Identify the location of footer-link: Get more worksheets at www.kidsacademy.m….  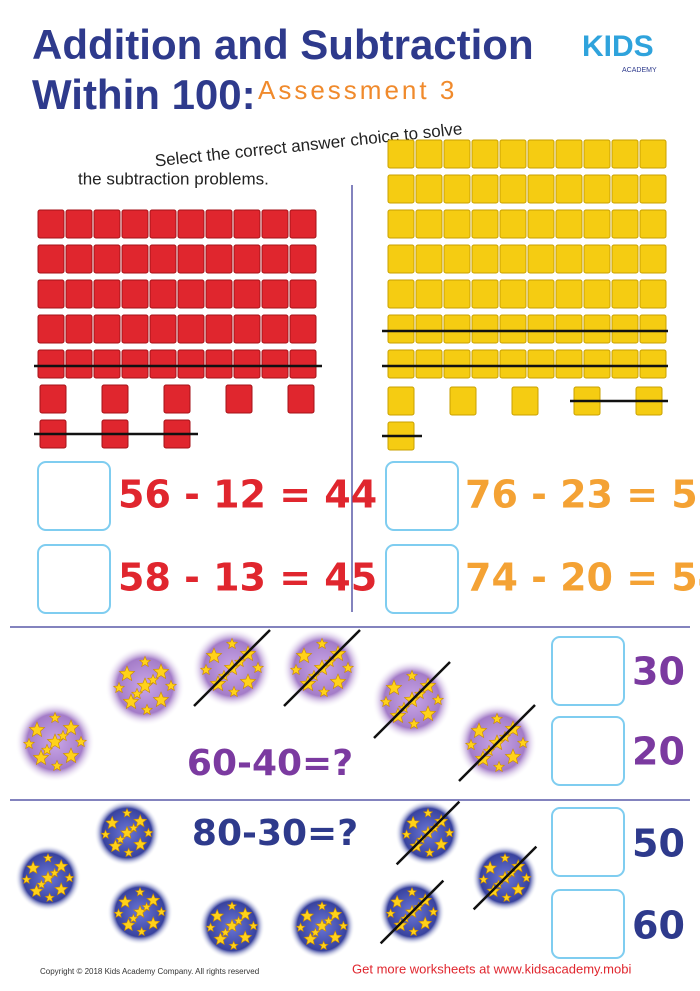
(491, 968).